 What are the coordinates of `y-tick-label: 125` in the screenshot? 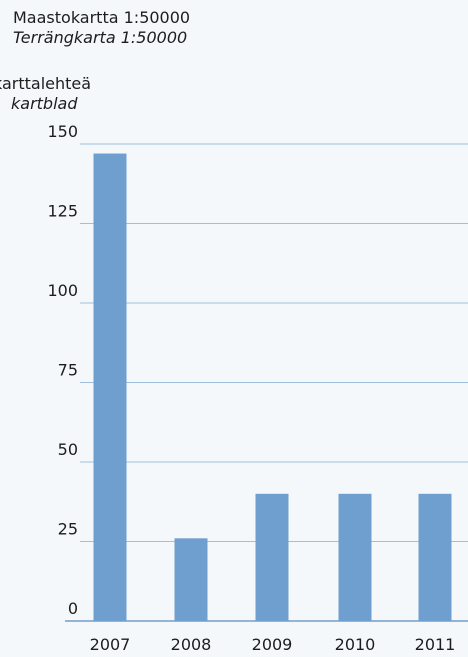 It's located at (62, 211).